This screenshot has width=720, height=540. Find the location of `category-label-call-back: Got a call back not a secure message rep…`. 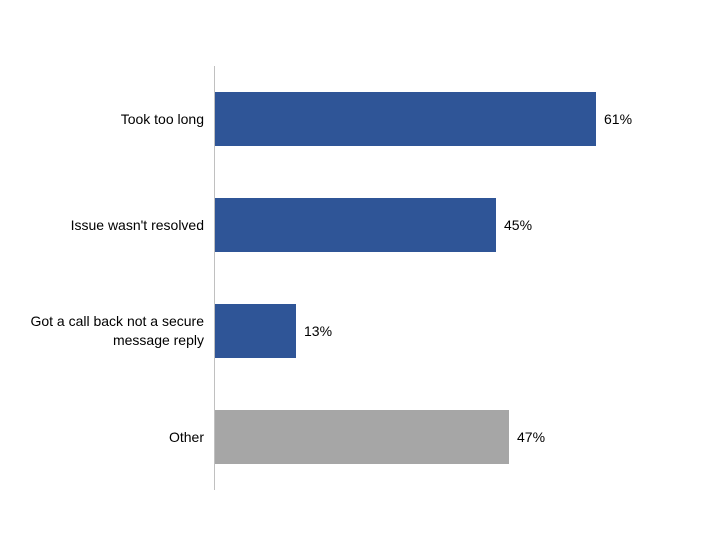

category-label-call-back: Got a call back not a secure message rep… is located at coordinates (117, 330).